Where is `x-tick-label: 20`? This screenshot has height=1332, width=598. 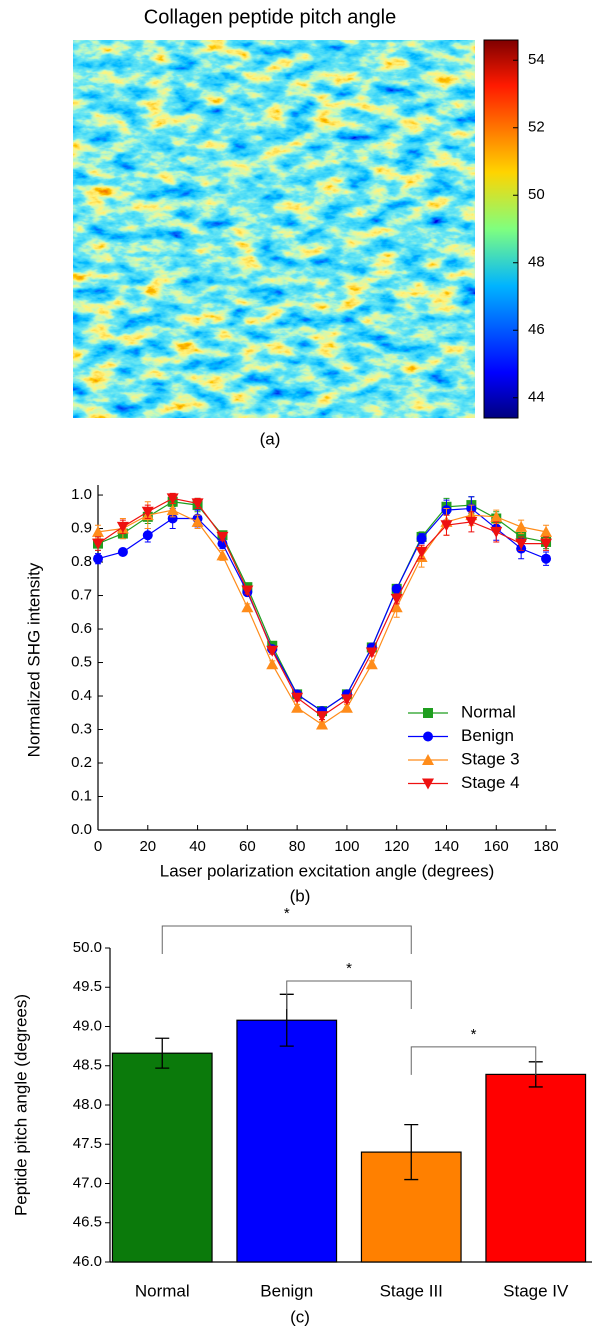 x-tick-label: 20 is located at coordinates (147, 846).